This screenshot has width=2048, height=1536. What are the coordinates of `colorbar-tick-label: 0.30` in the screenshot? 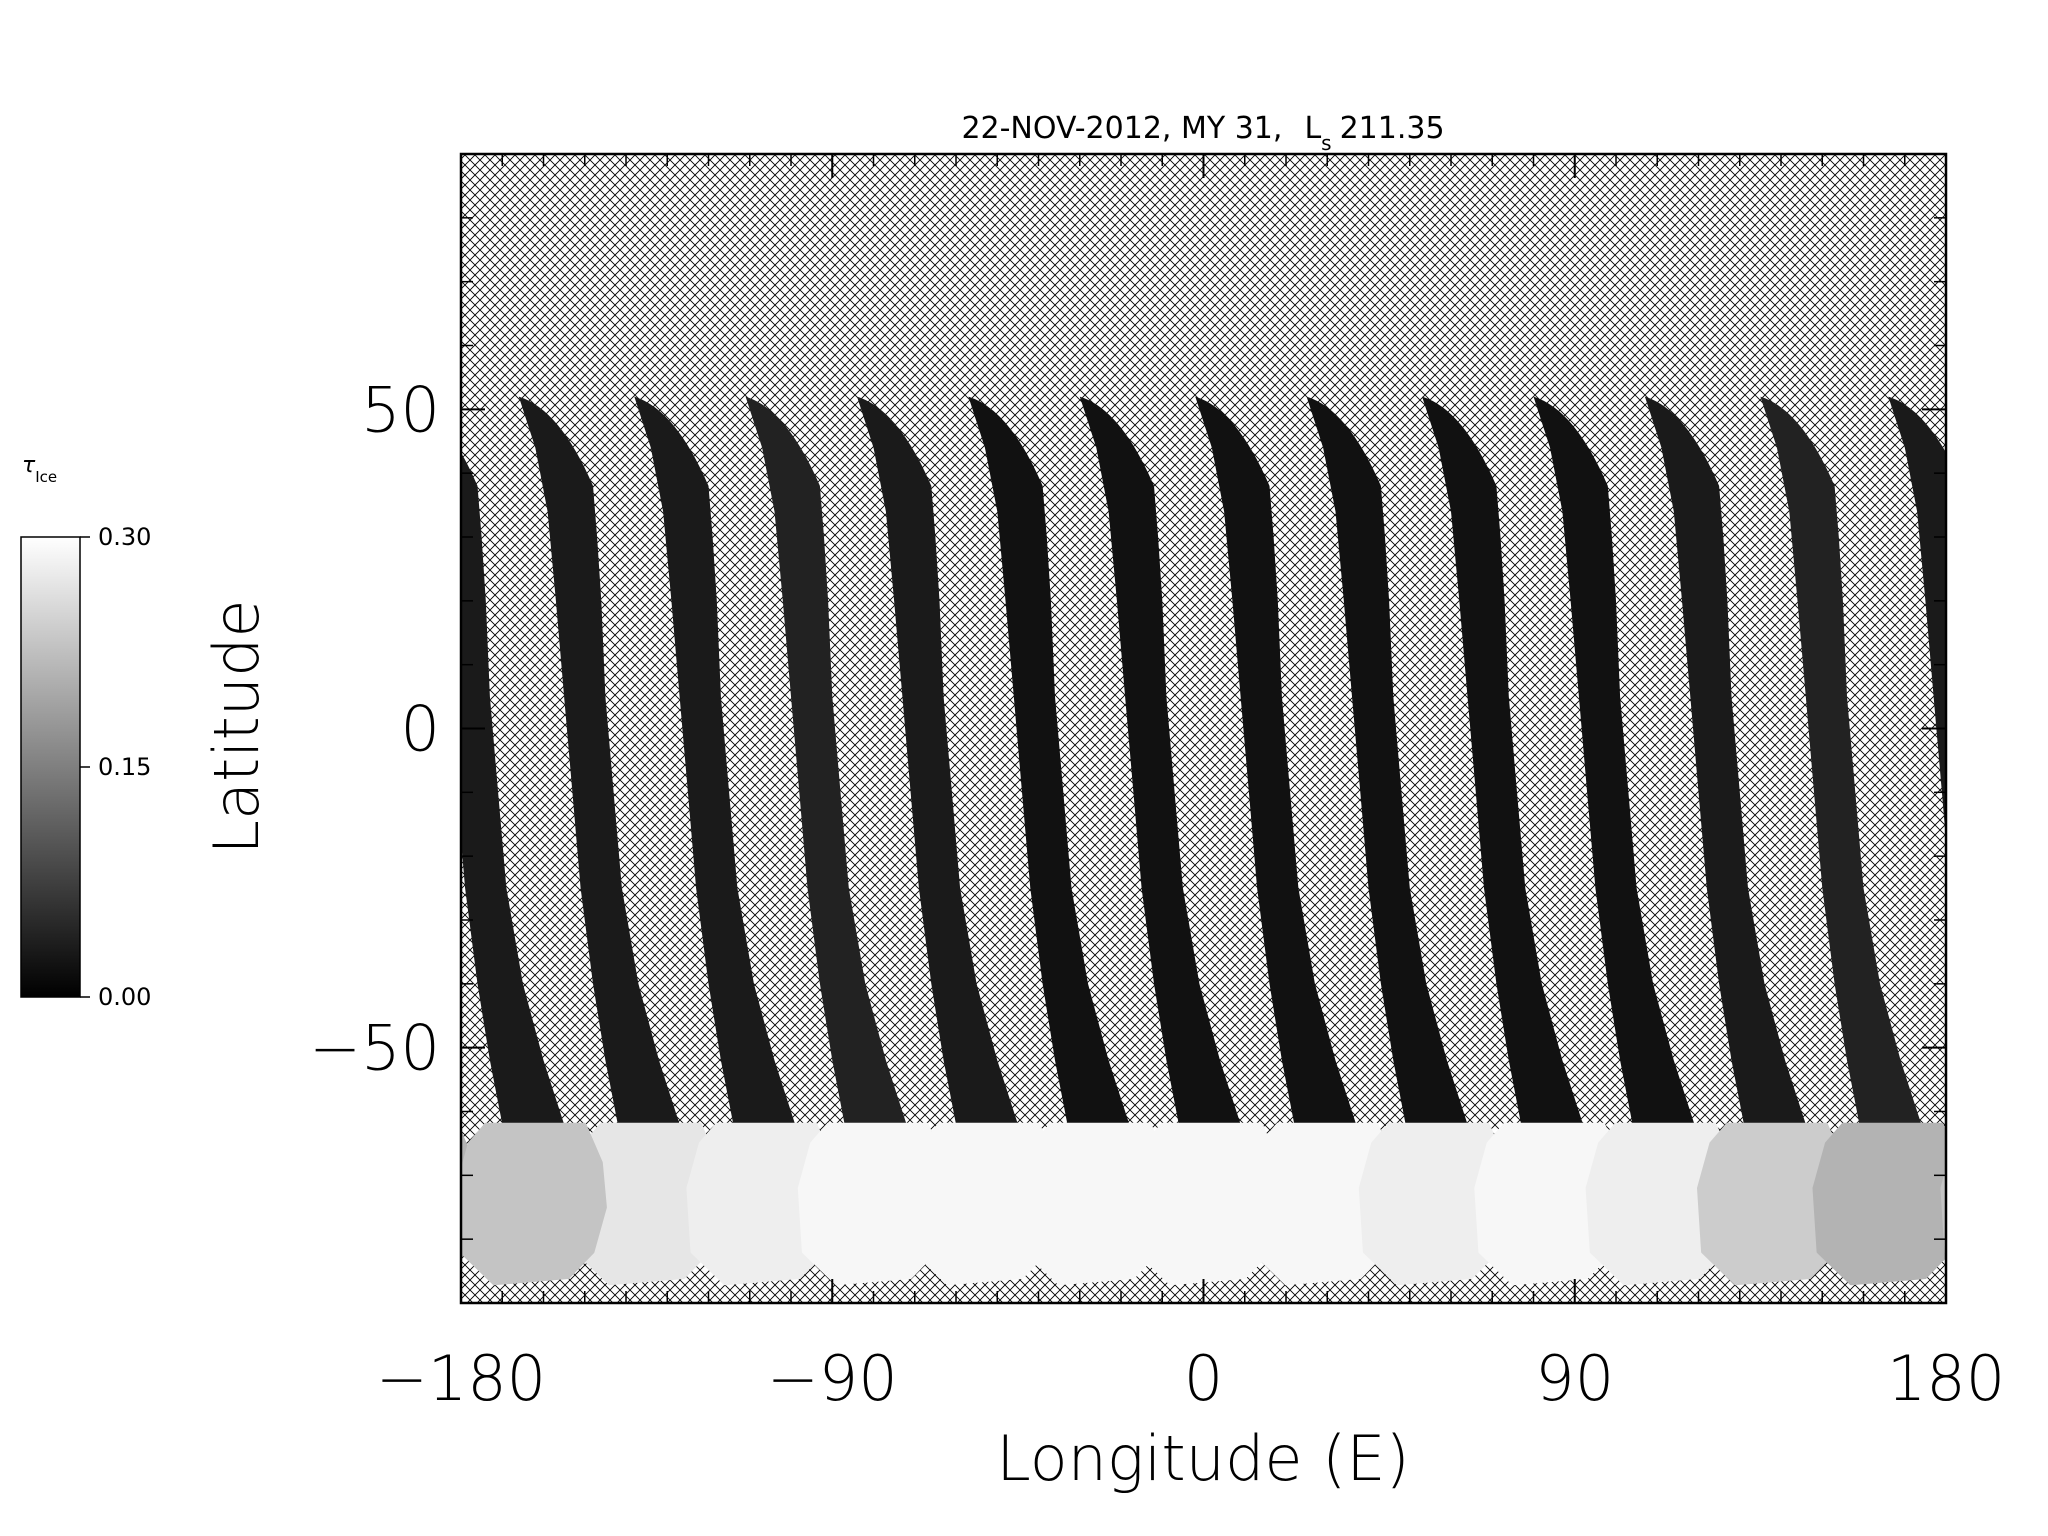 It's located at (124, 537).